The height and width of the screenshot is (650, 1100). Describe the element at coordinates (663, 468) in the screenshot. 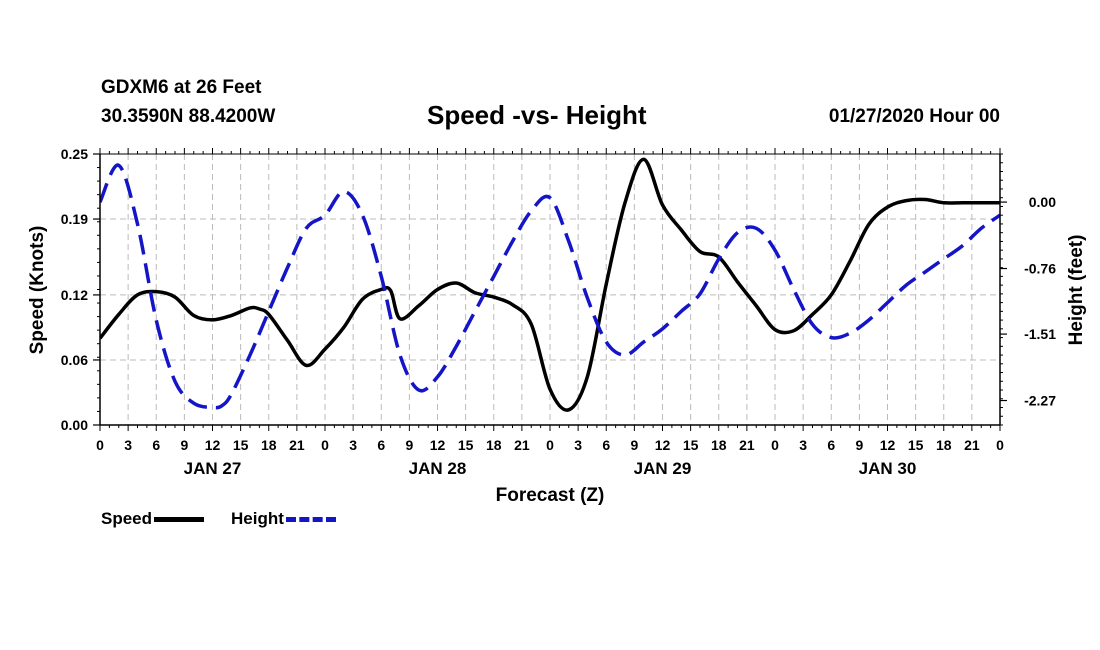

I see `date-label: JAN 29` at that location.